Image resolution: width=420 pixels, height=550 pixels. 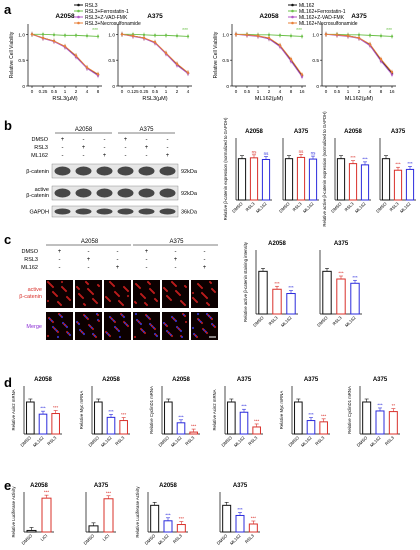 I want to click on y-tick-label: 0, so click(x=317, y=87).